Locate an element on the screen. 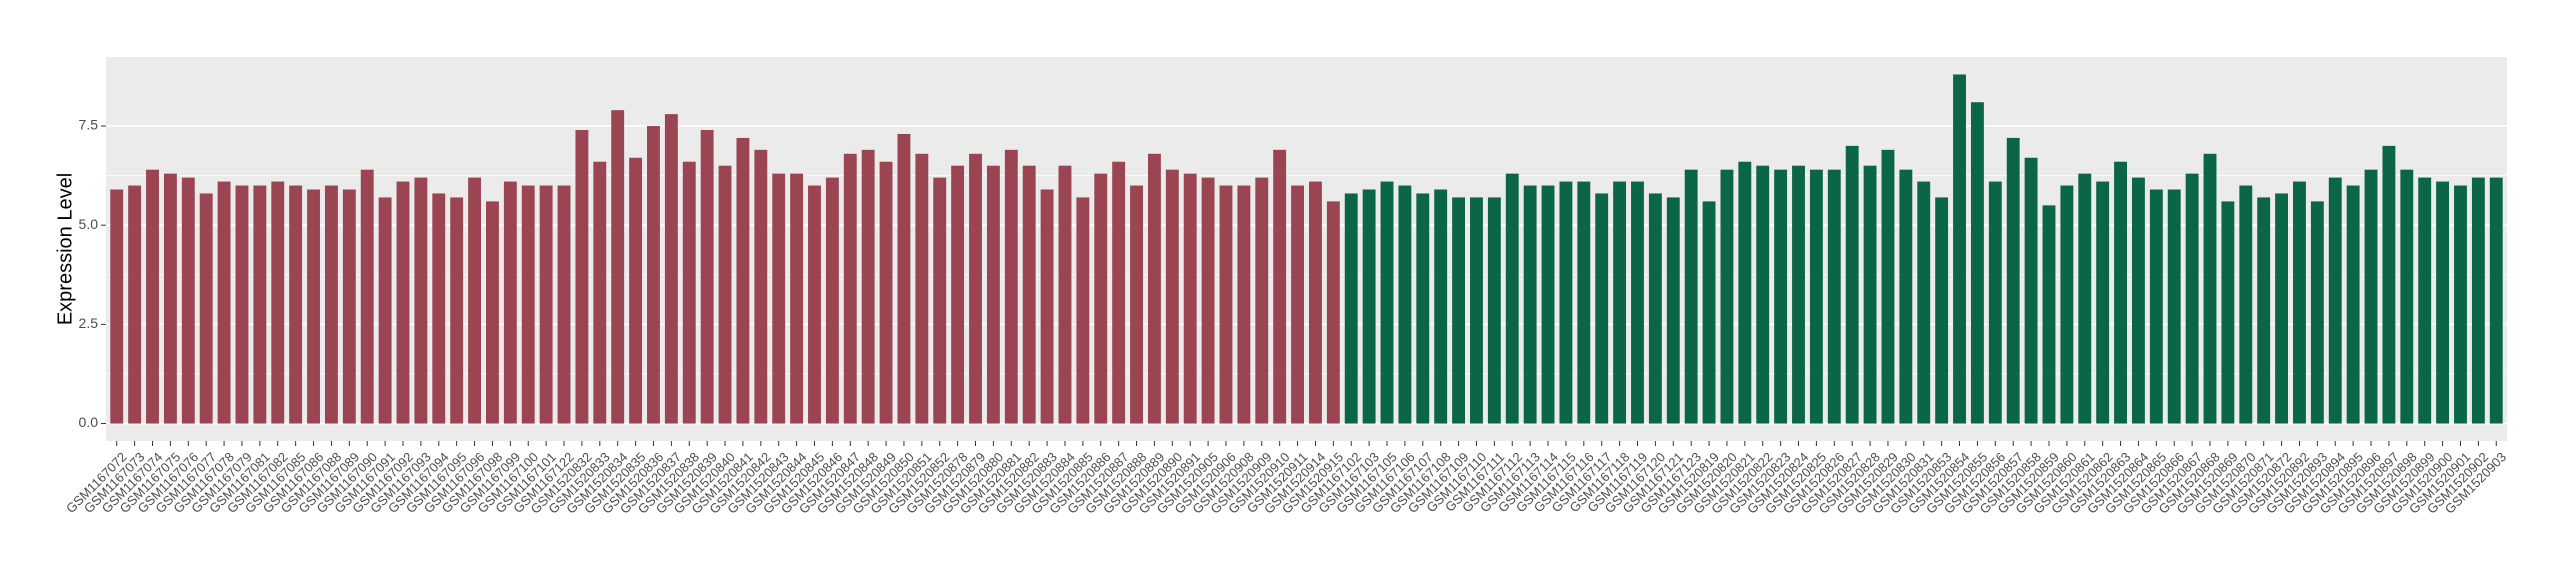 This screenshot has width=2560, height=585. y-tick-label: 5.0 is located at coordinates (89, 224).